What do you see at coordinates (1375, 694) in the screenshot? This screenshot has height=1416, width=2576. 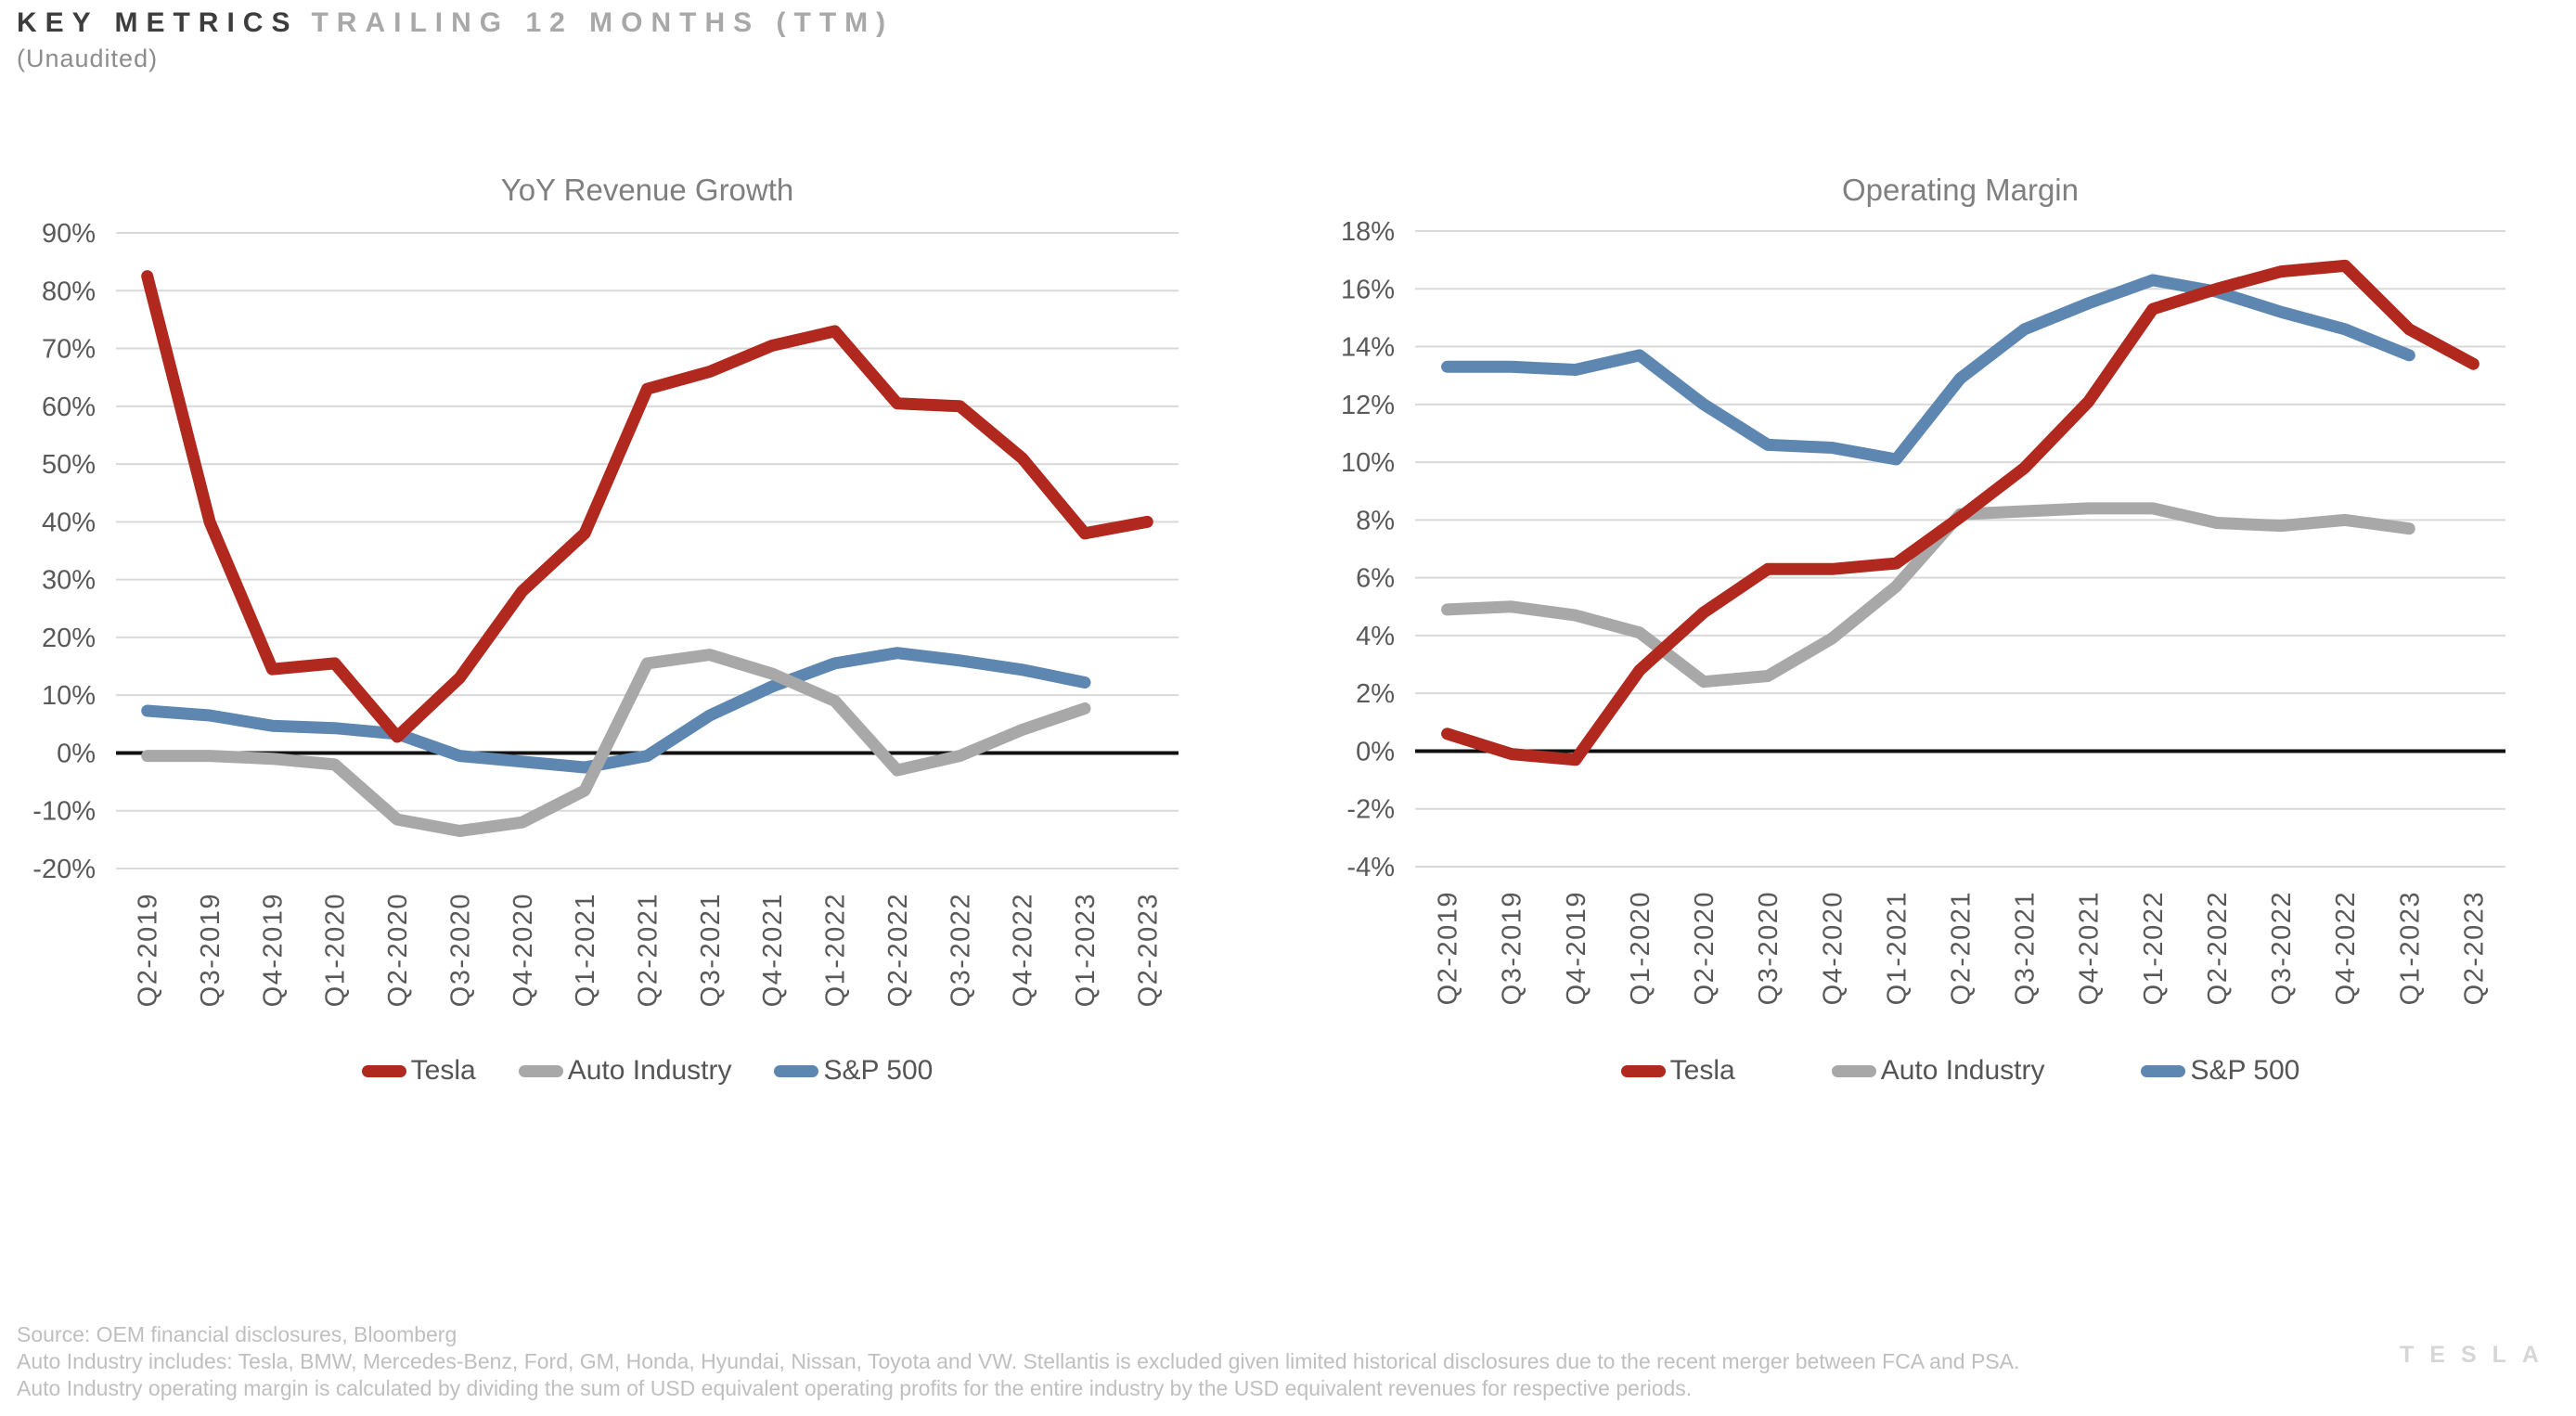 I see `y-axis-label: 2%` at bounding box center [1375, 694].